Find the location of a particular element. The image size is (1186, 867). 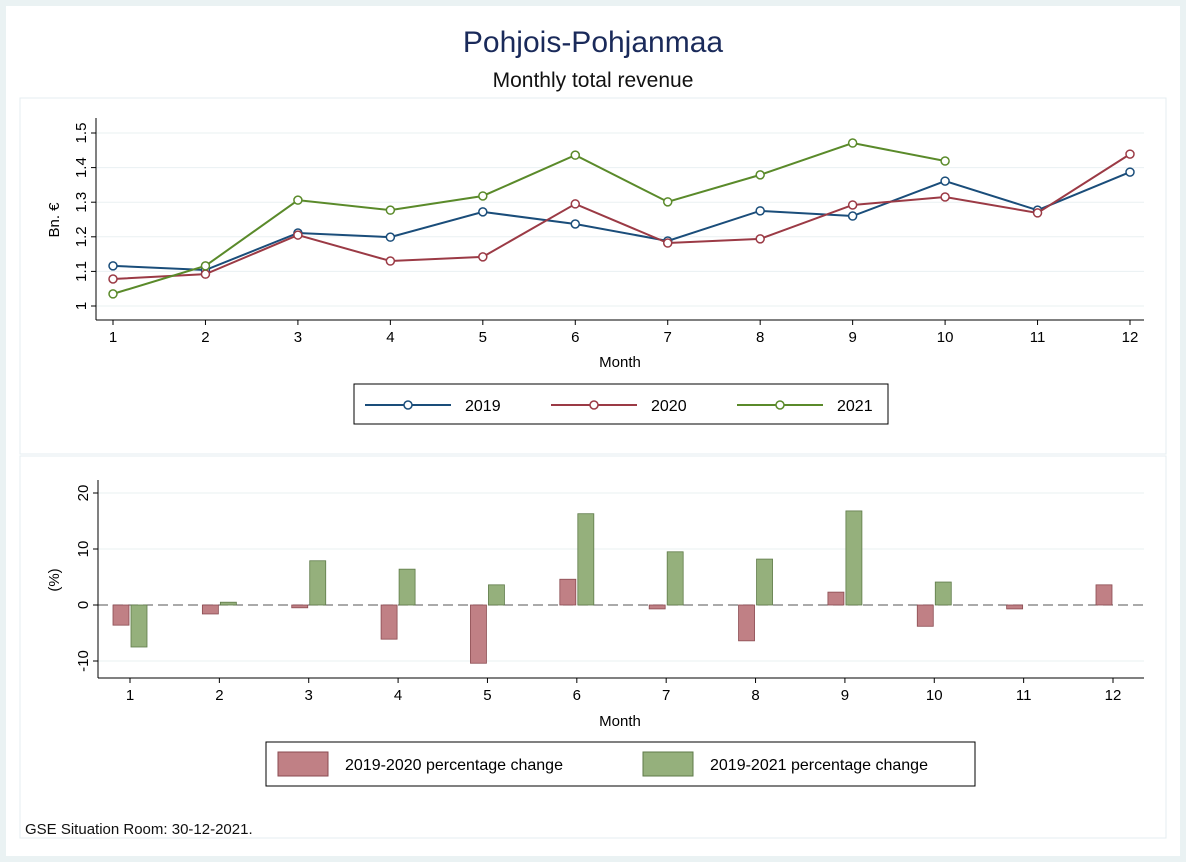

x-tick-label: 4 is located at coordinates (390, 337).